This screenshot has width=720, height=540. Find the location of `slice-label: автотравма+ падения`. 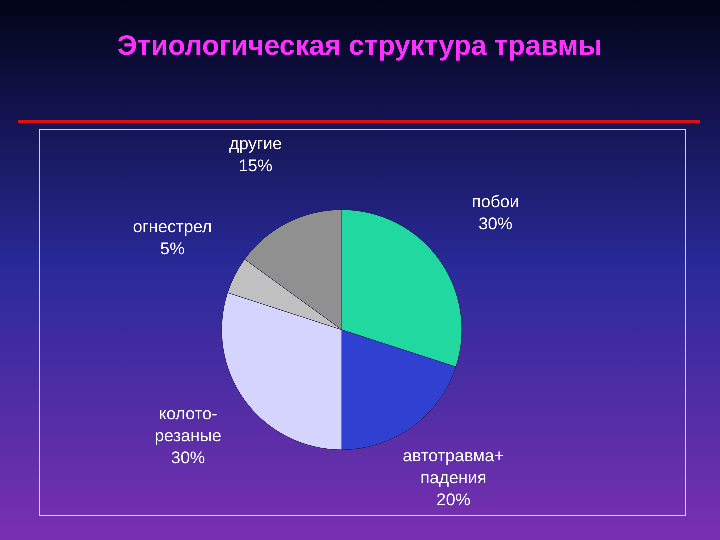

slice-label: автотравма+ падения is located at coordinates (453, 467).